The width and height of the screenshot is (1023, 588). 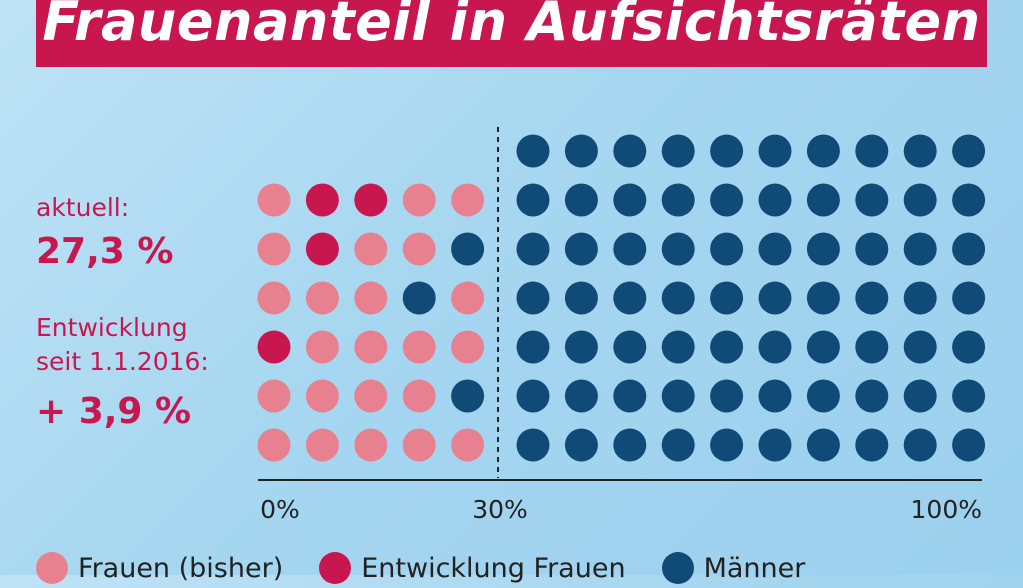 I want to click on legend-item: Männer, so click(x=733, y=568).